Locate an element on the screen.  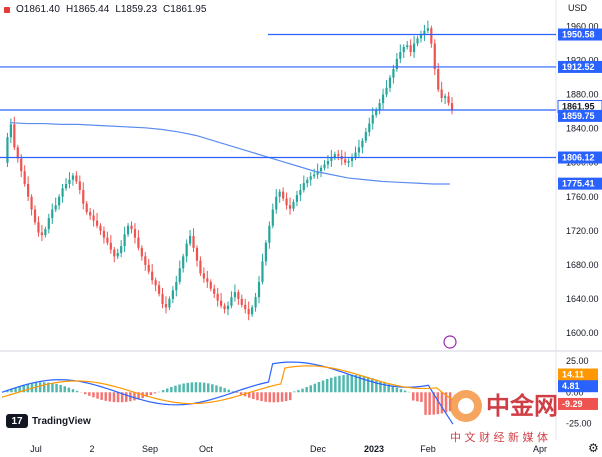
y-tick-label: 1600.00 is located at coordinates (582, 333).